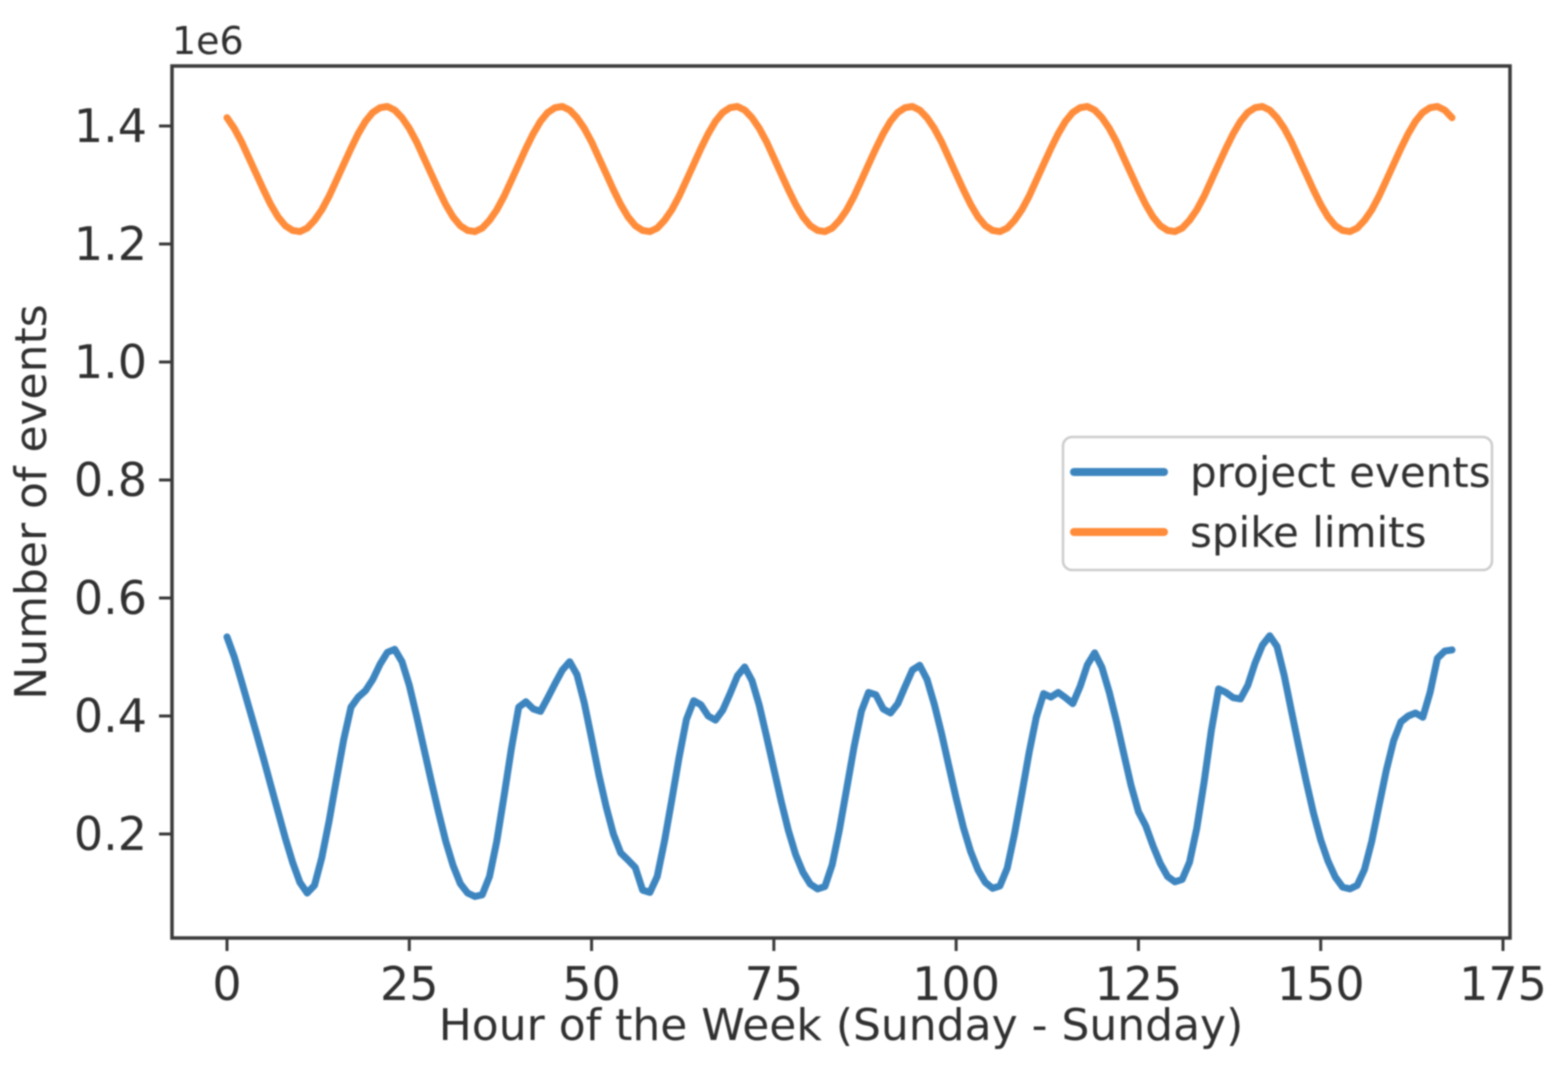 The image size is (1564, 1080). What do you see at coordinates (208, 41) in the screenshot?
I see `y-axis-offset-label: 1e6` at bounding box center [208, 41].